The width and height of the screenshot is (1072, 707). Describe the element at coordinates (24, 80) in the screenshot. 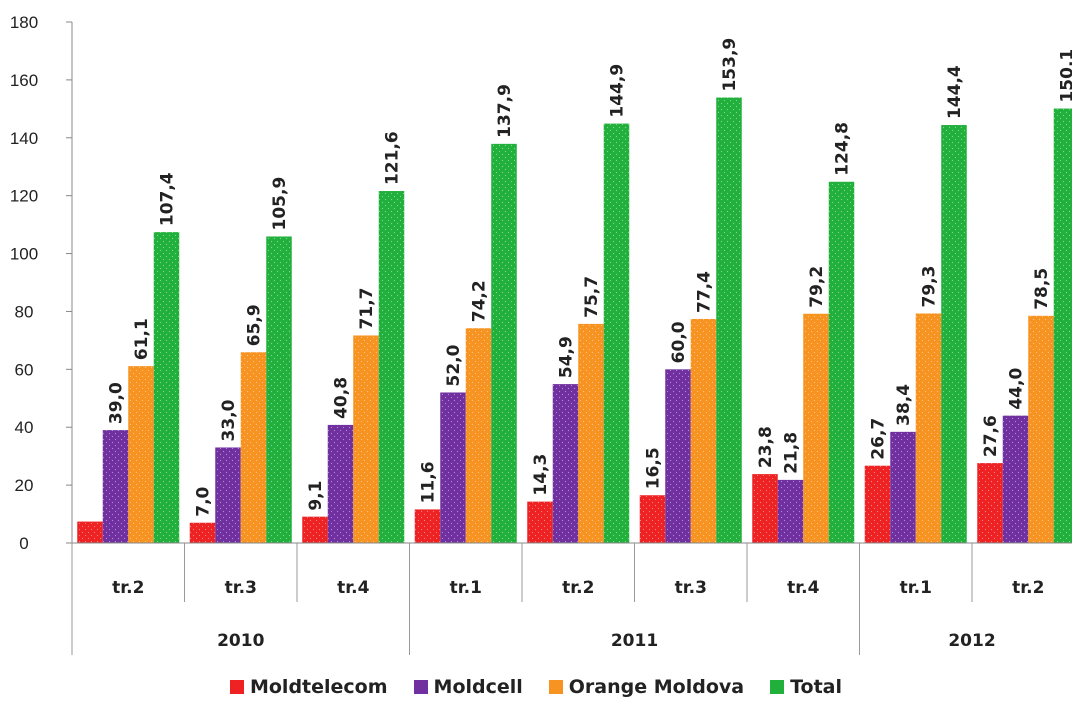

I see `y-tick-label: 160` at that location.